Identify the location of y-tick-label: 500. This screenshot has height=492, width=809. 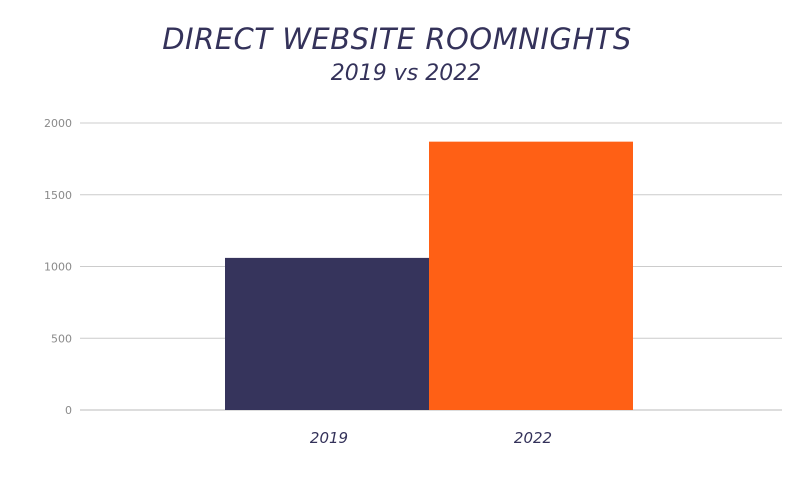
(61, 338).